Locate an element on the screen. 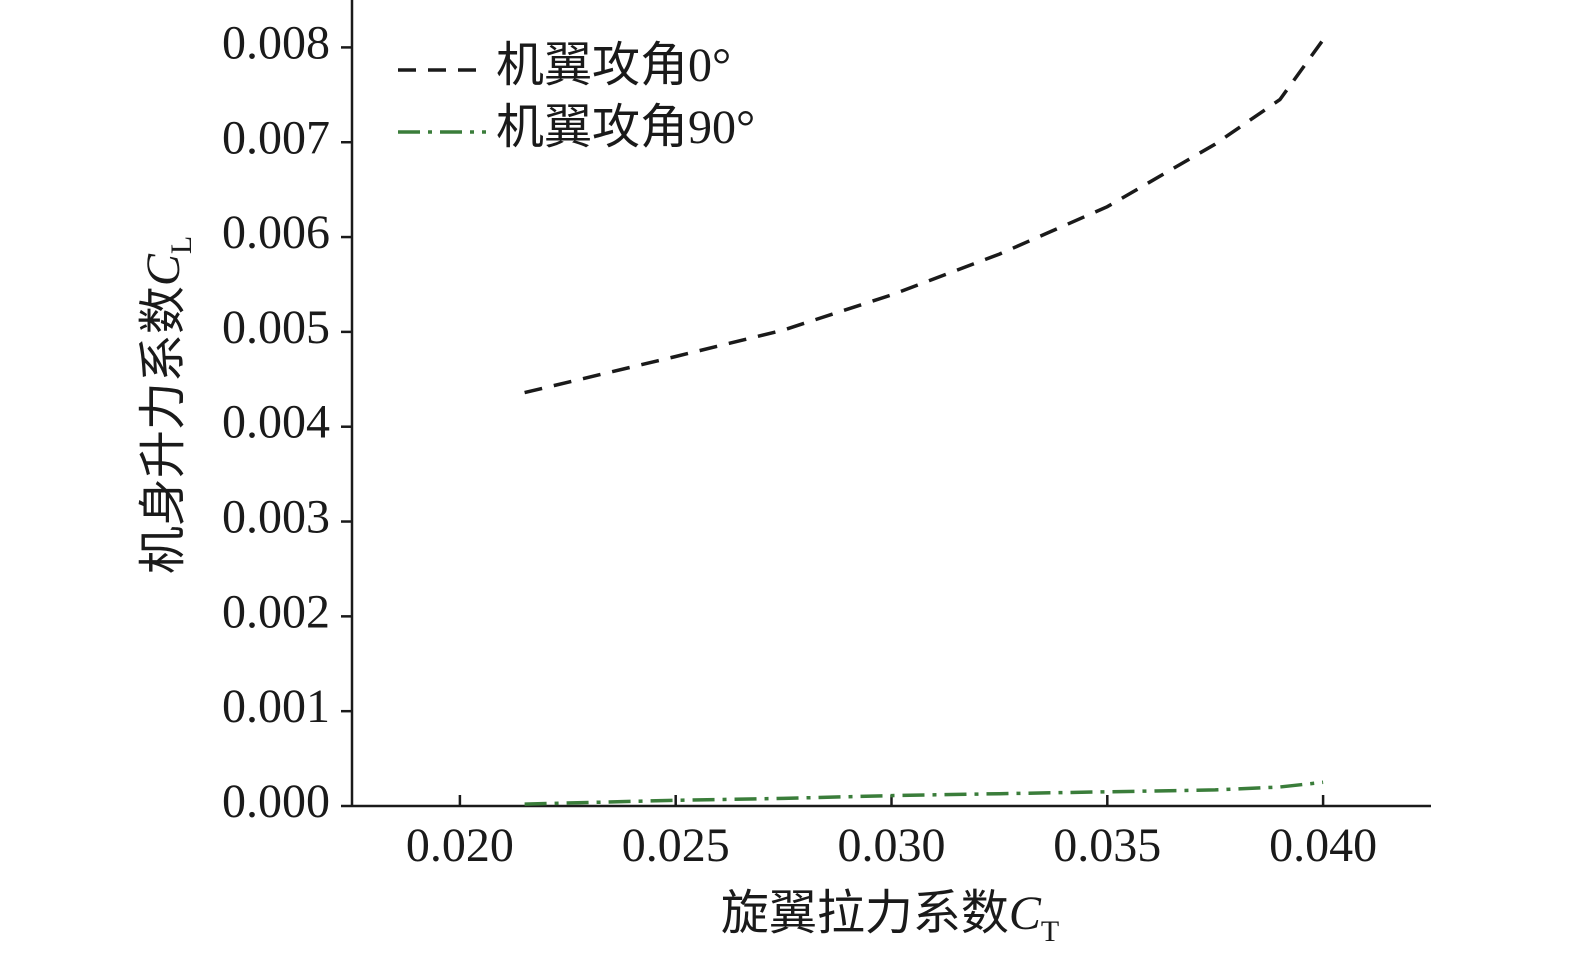  y-label-symbol: C is located at coordinates (163, 269).